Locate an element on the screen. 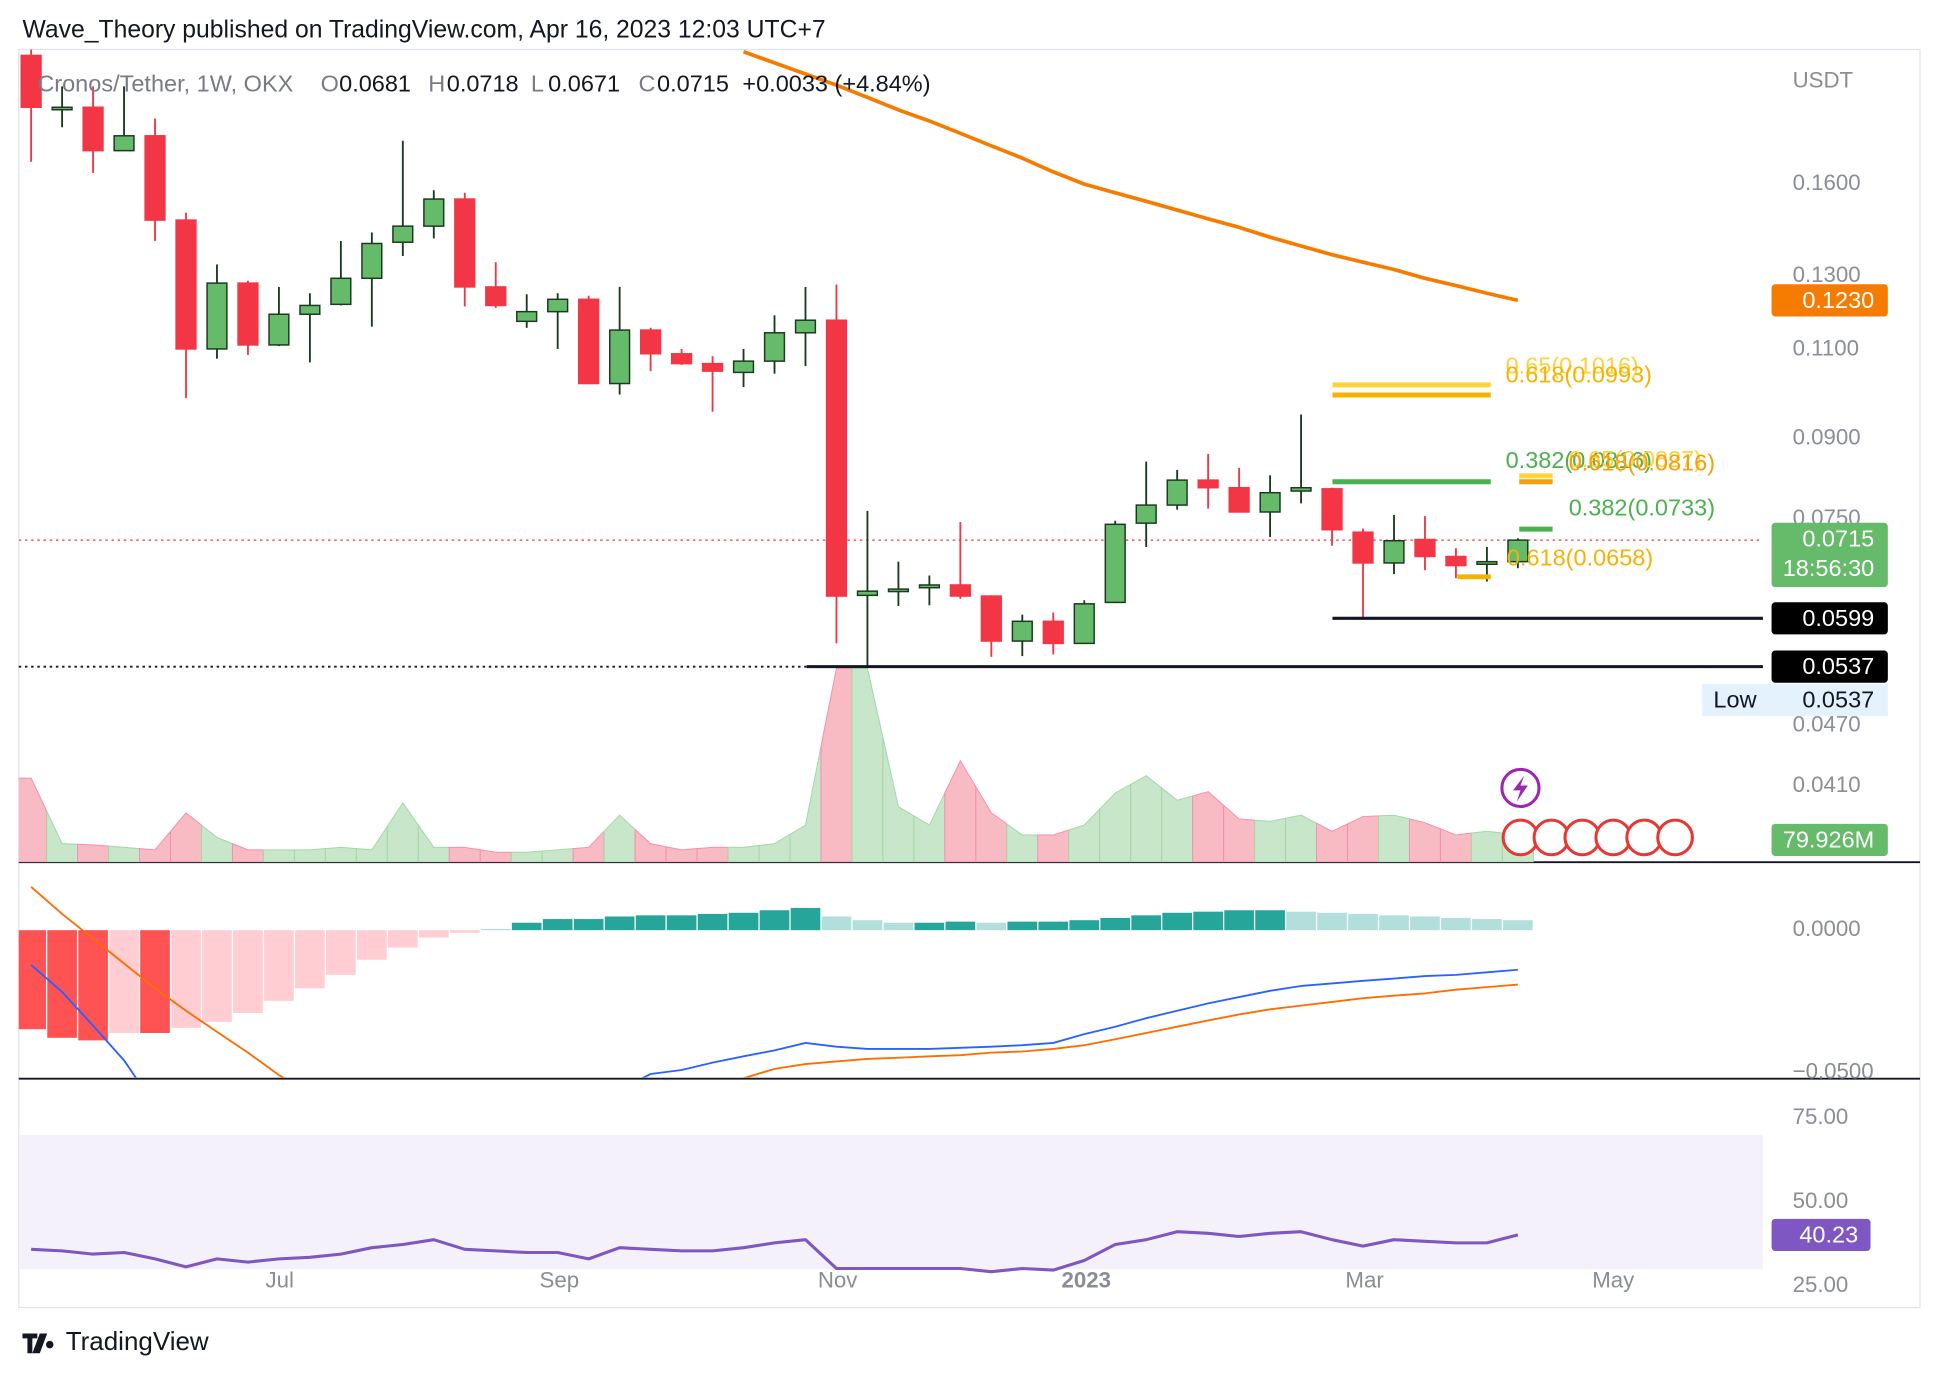 This screenshot has width=1940, height=1378. y-tick-label: 0.1600 is located at coordinates (1827, 182).